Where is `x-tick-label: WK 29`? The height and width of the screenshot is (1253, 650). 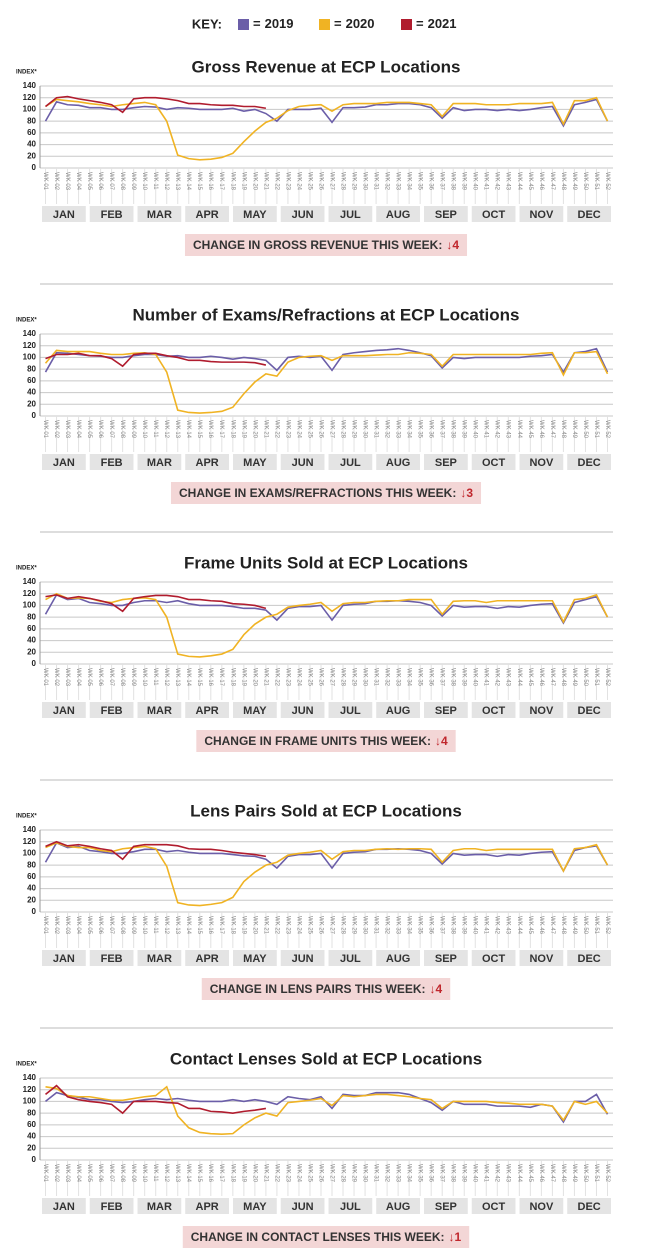
x-tick-label: WK 29 is located at coordinates (353, 677).